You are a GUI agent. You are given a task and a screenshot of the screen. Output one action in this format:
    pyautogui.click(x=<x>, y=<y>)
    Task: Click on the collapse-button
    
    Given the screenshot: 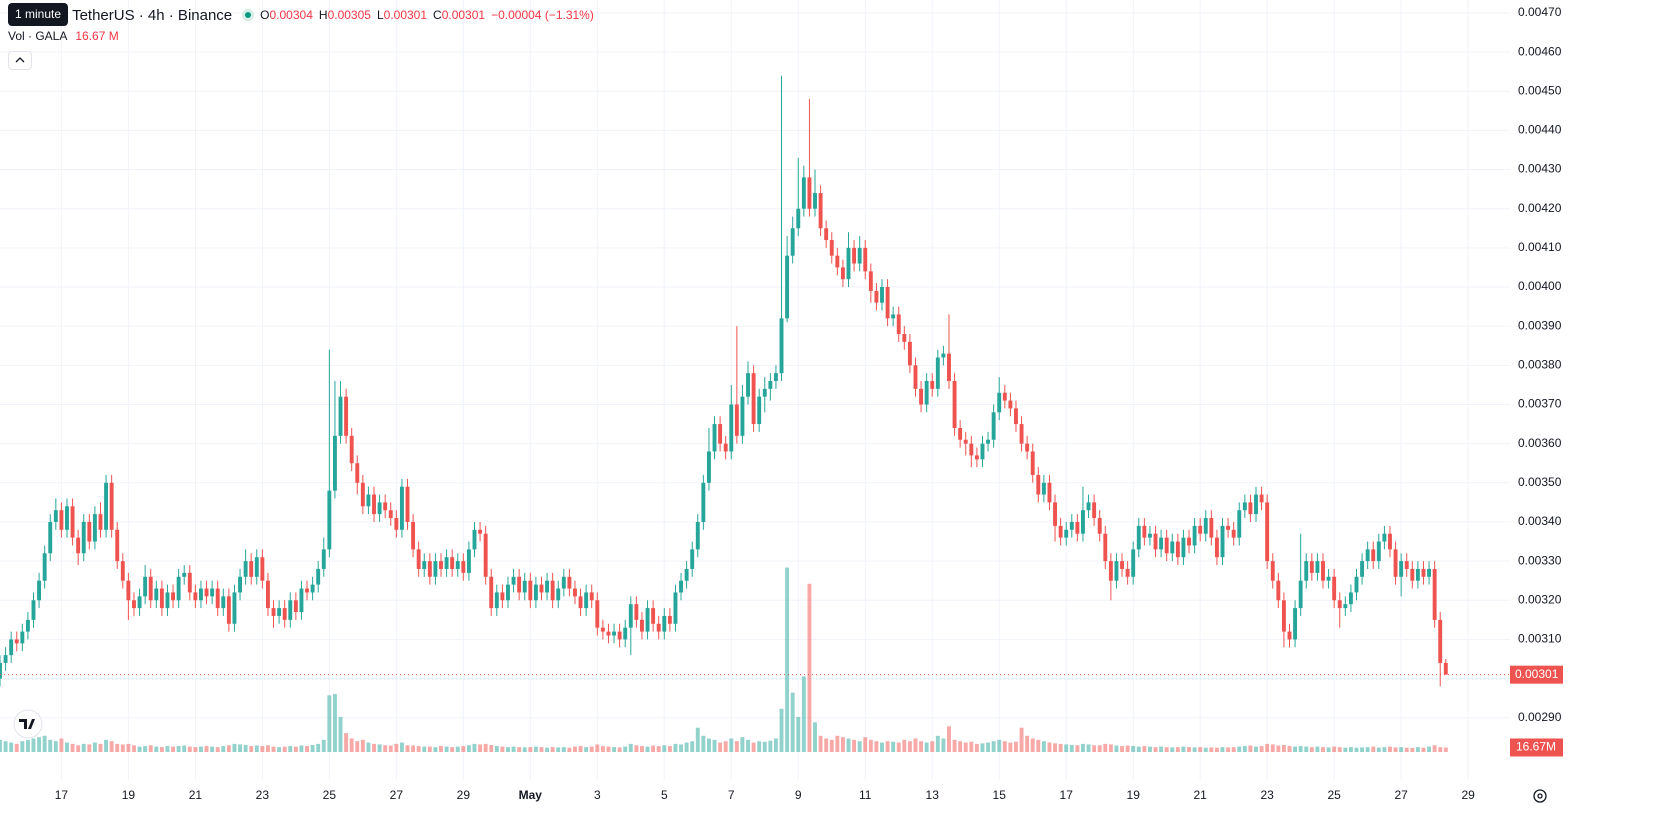 What is the action you would take?
    pyautogui.click(x=20, y=60)
    